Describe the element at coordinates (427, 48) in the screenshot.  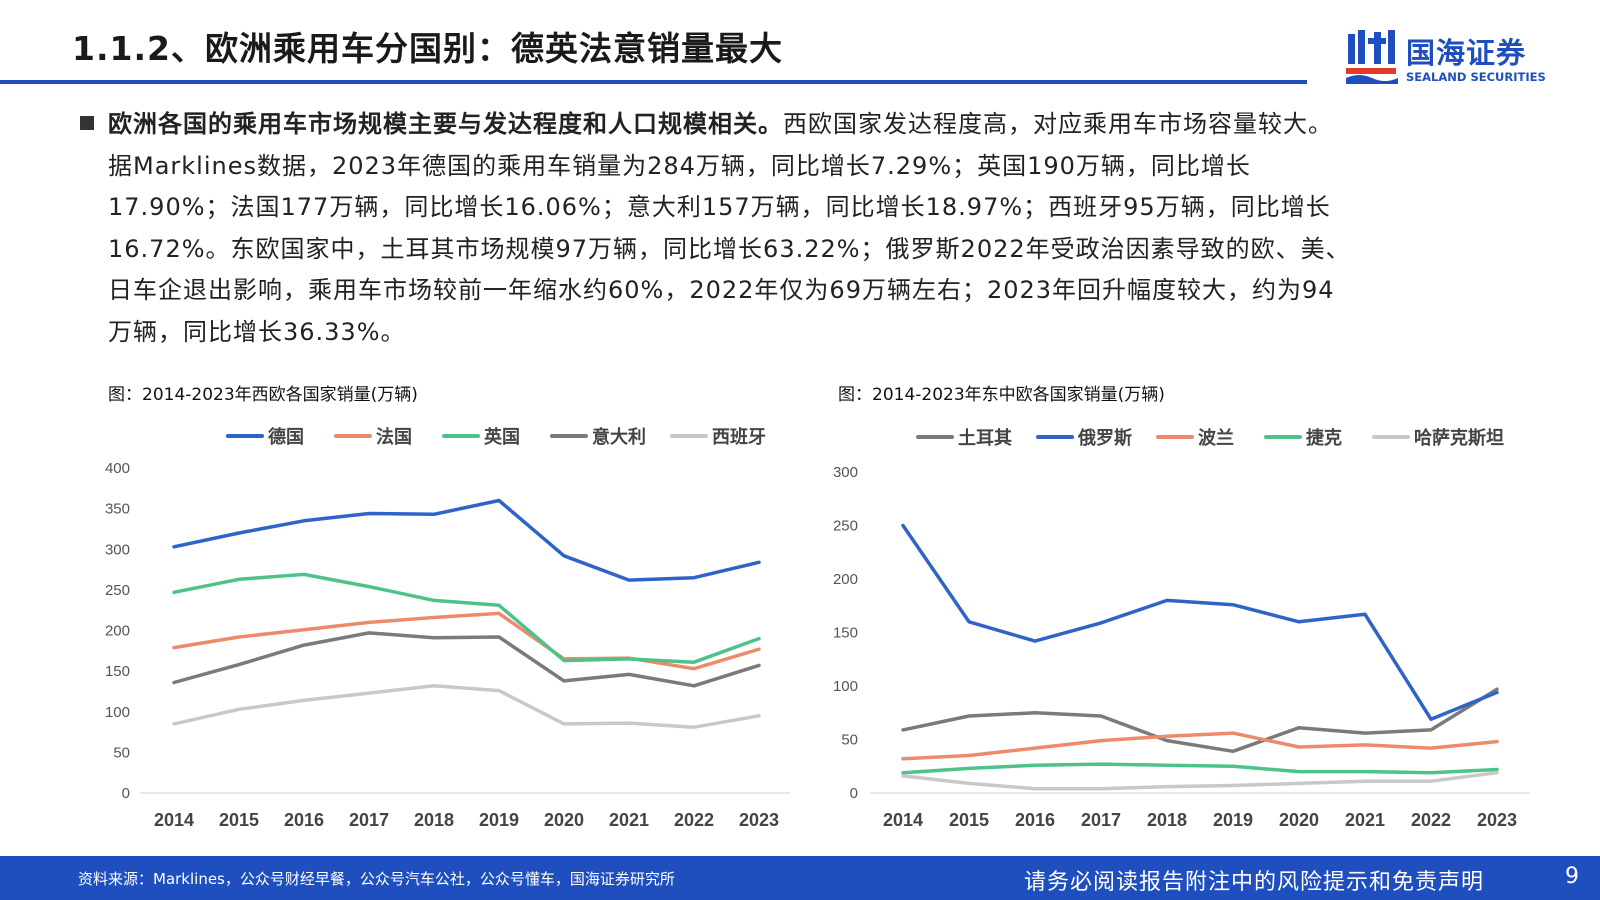
I see `page-title: 1.1.2、欧洲乘用车分国别：德英法意销量最大` at that location.